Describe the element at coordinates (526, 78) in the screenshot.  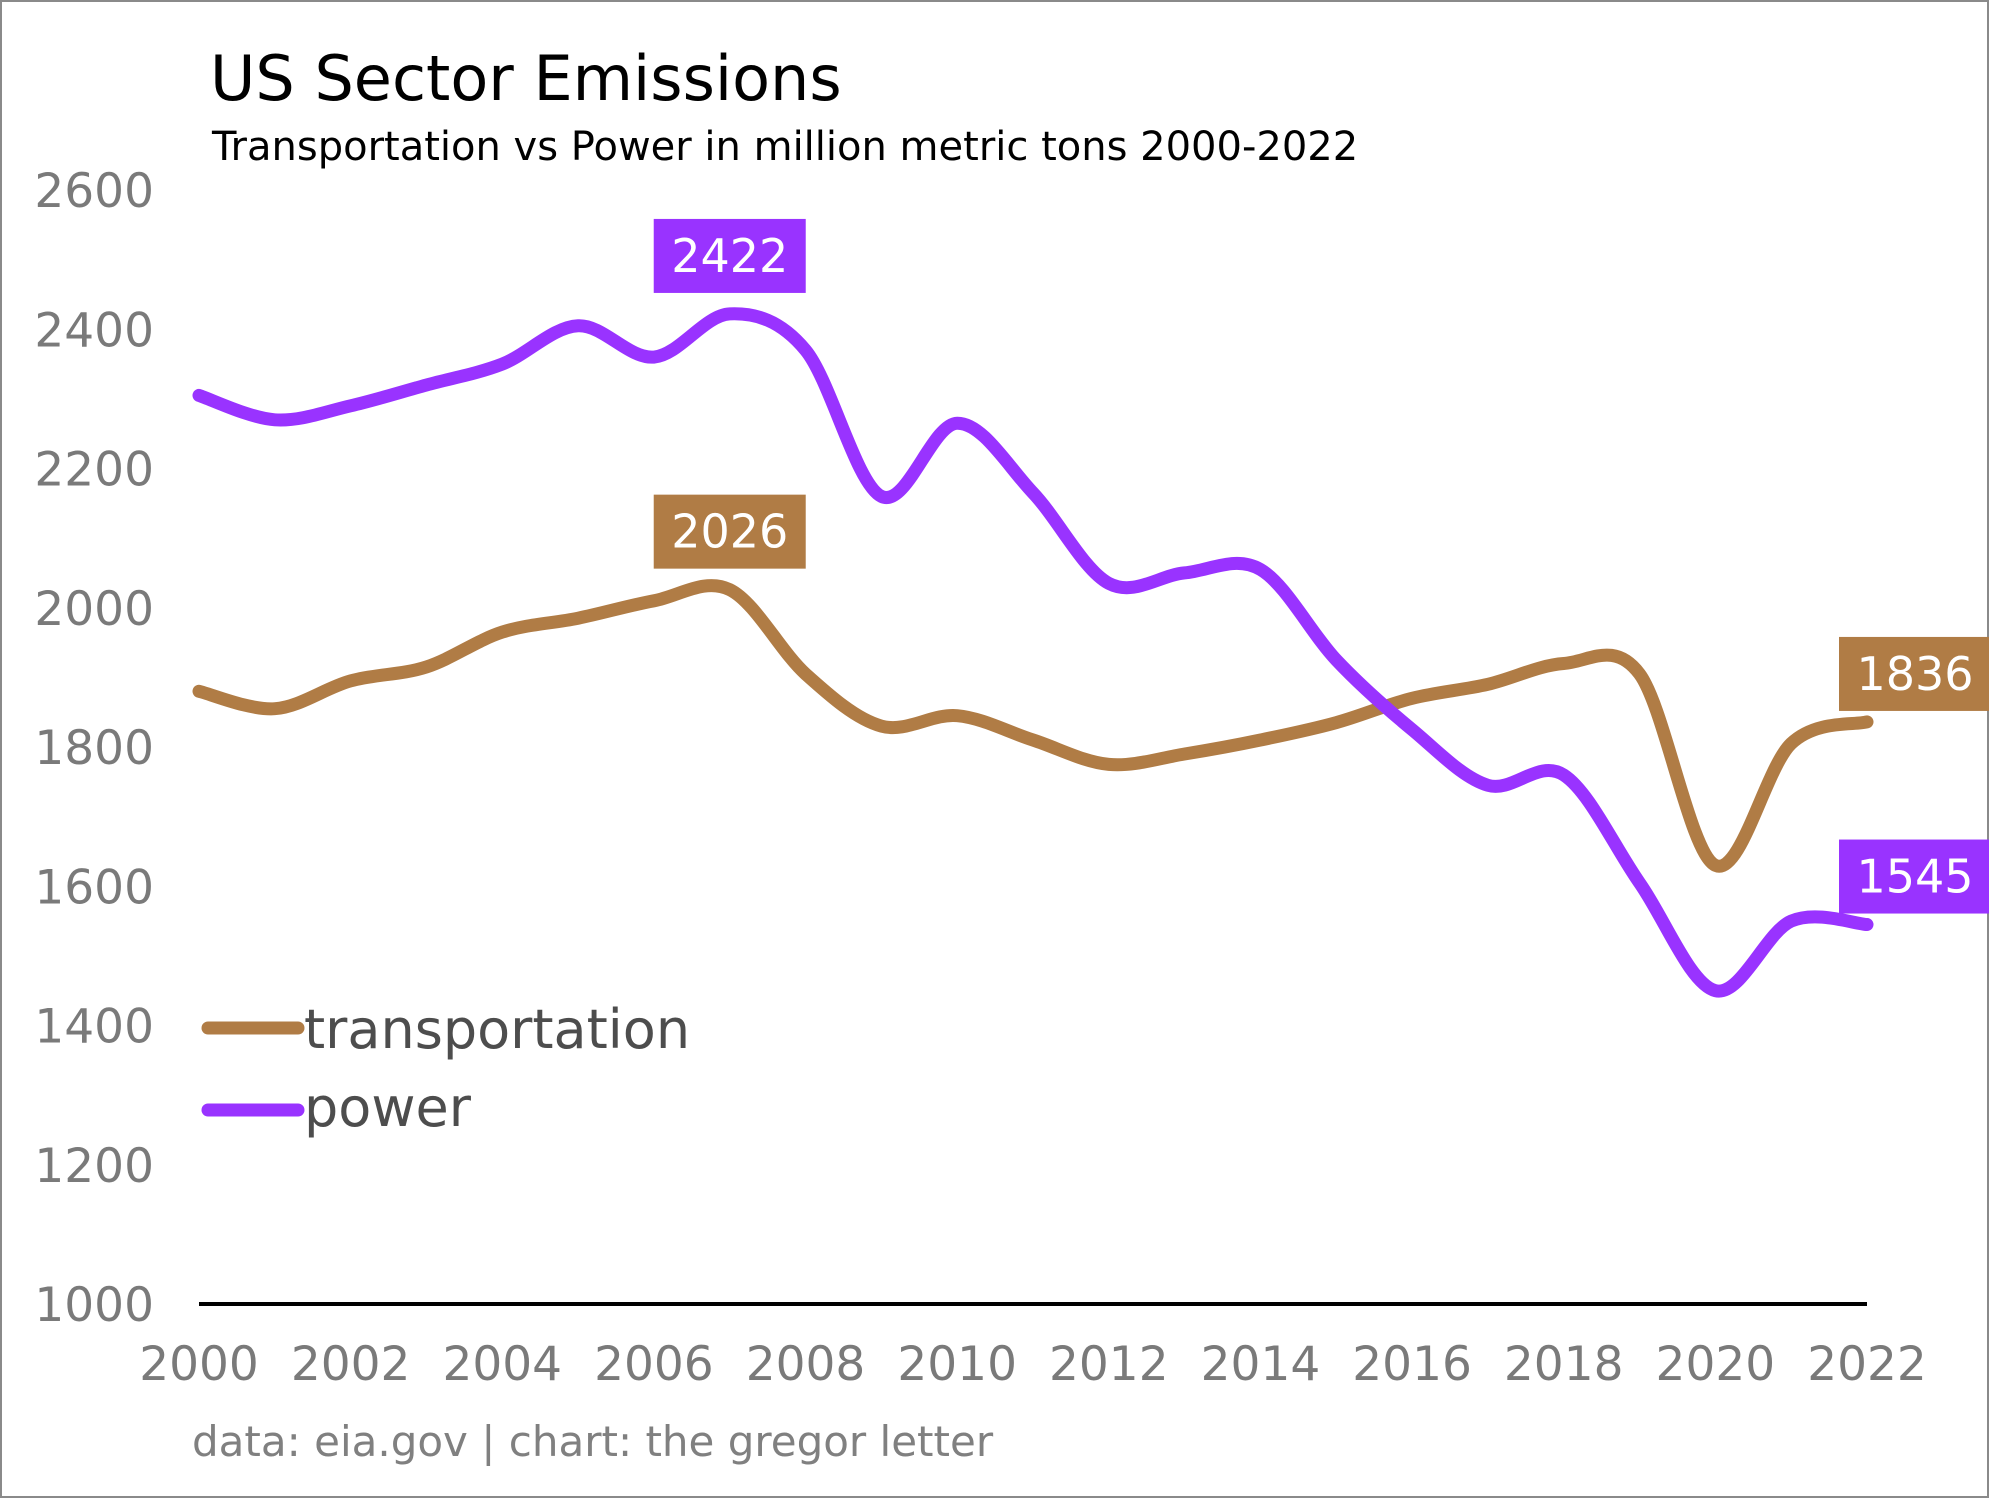
I see `chart-title: US Sector Emissions` at that location.